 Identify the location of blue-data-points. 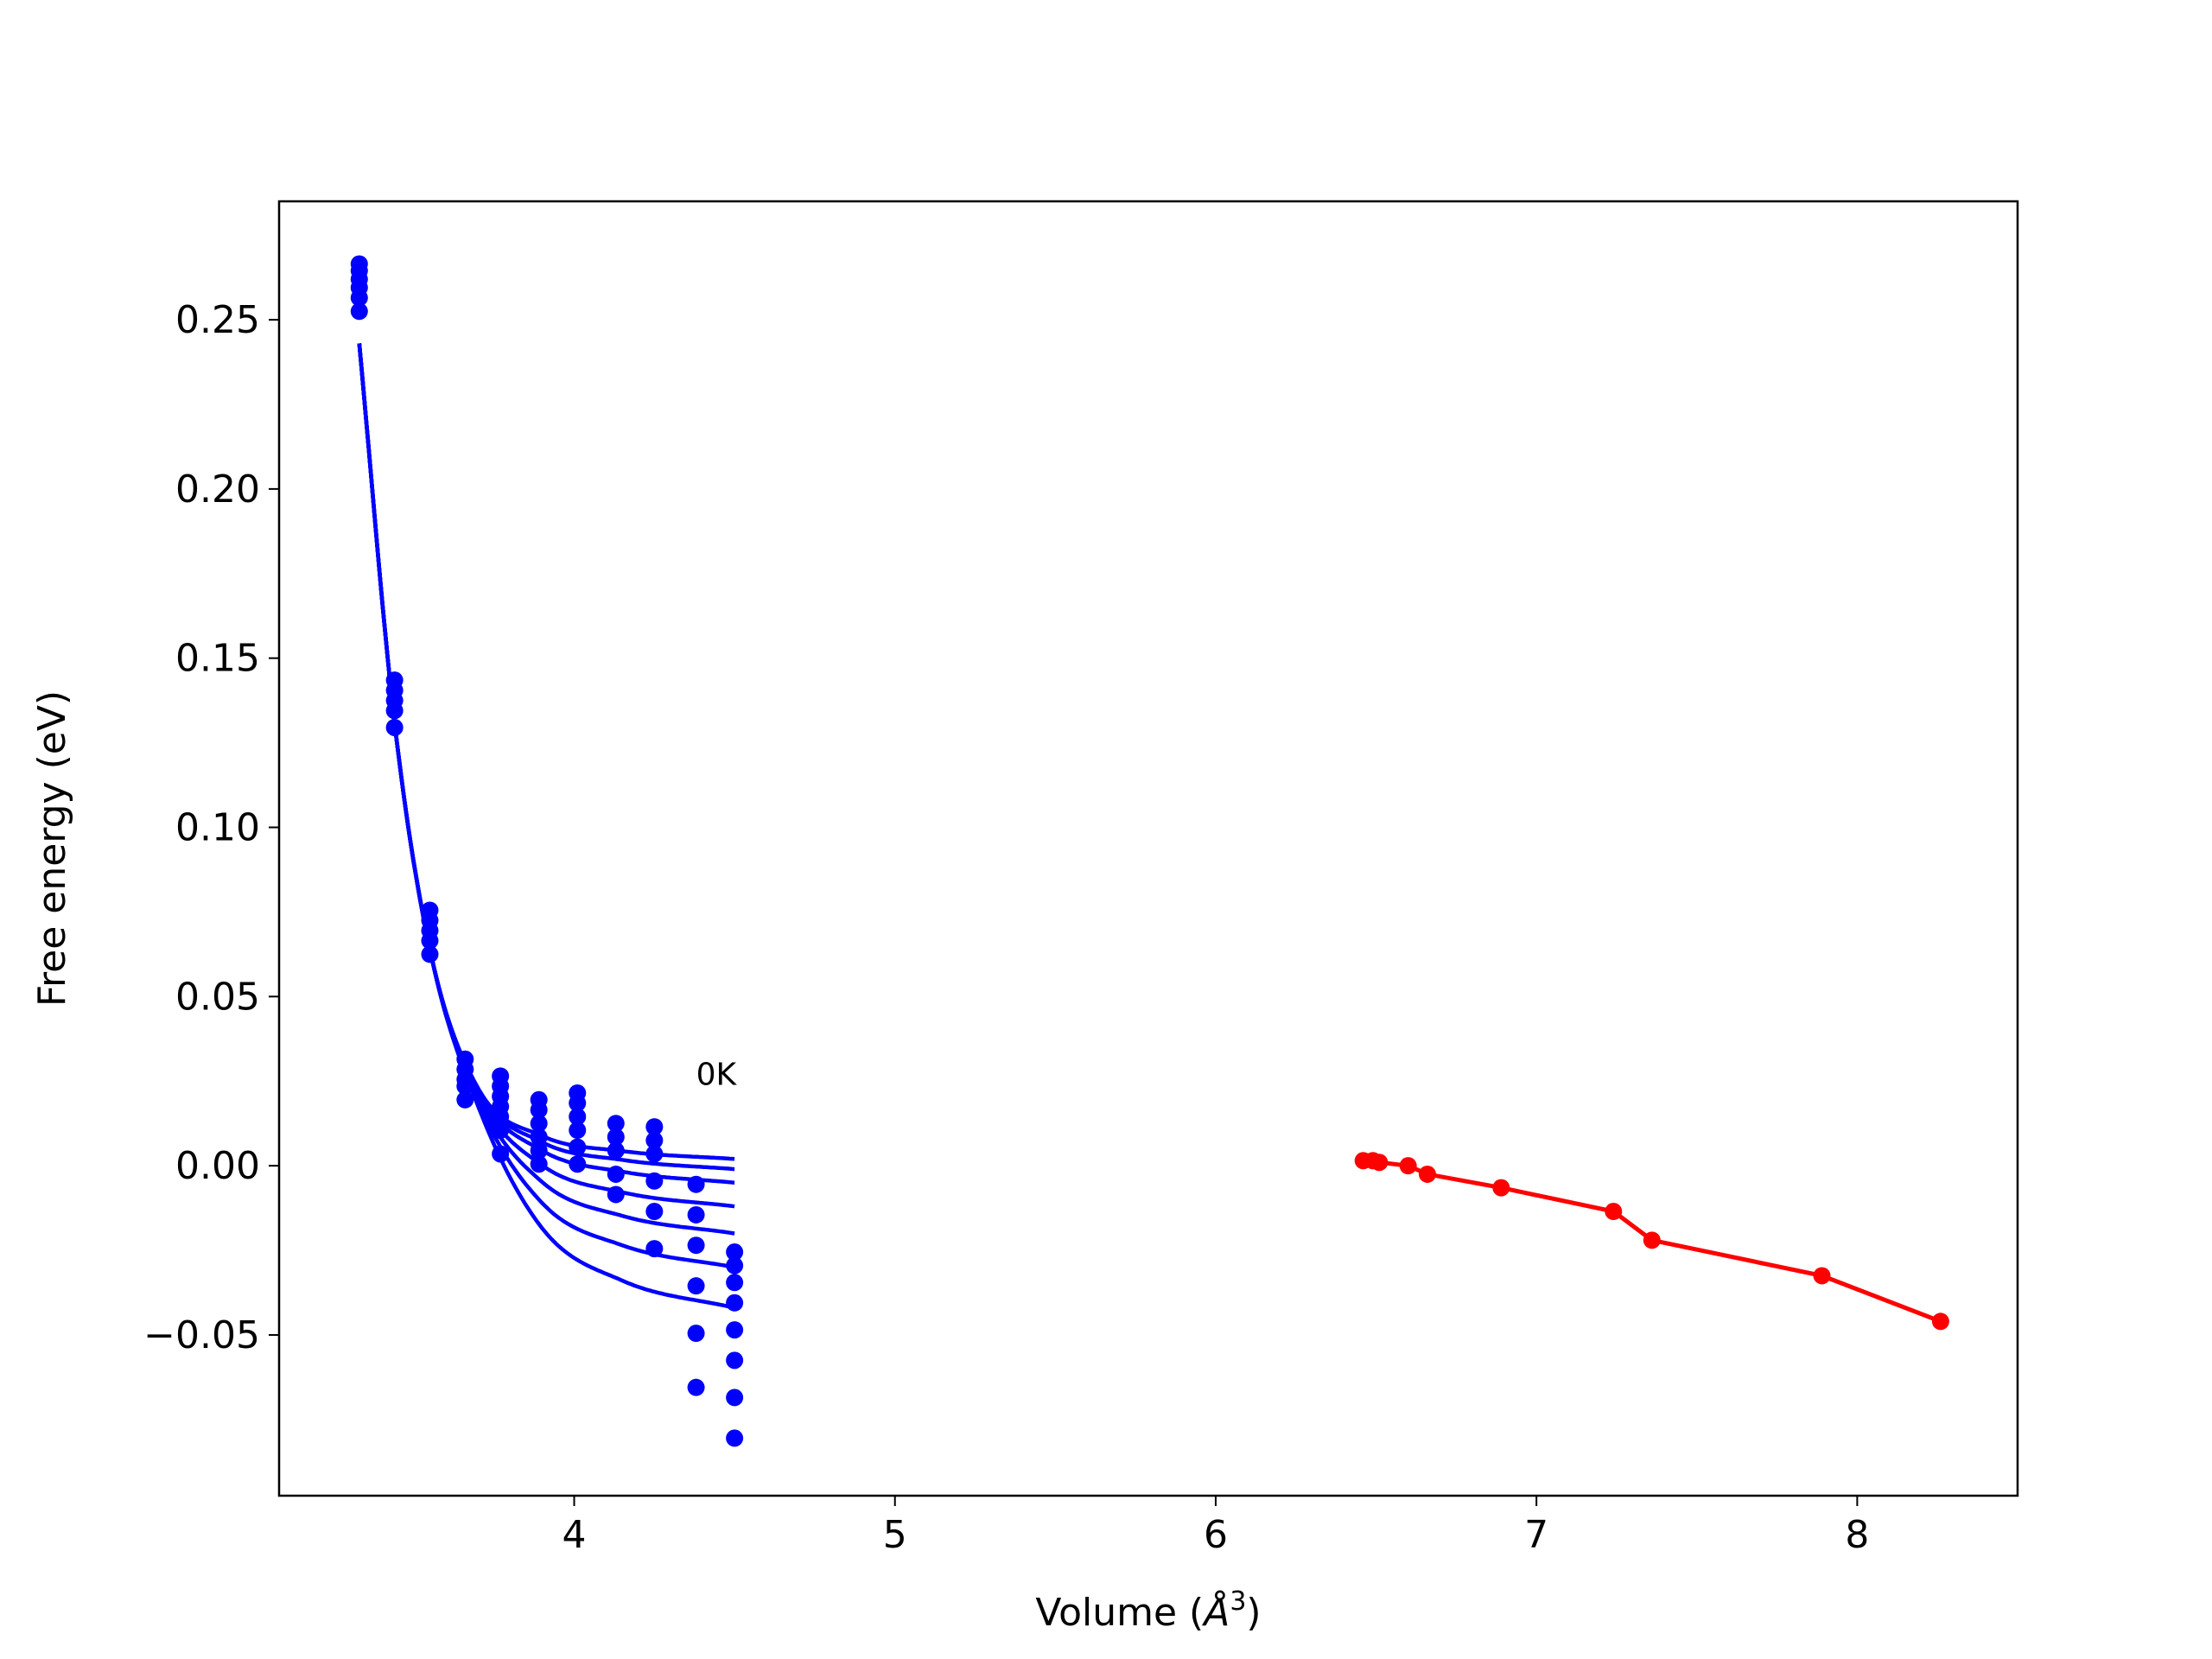
(547, 851).